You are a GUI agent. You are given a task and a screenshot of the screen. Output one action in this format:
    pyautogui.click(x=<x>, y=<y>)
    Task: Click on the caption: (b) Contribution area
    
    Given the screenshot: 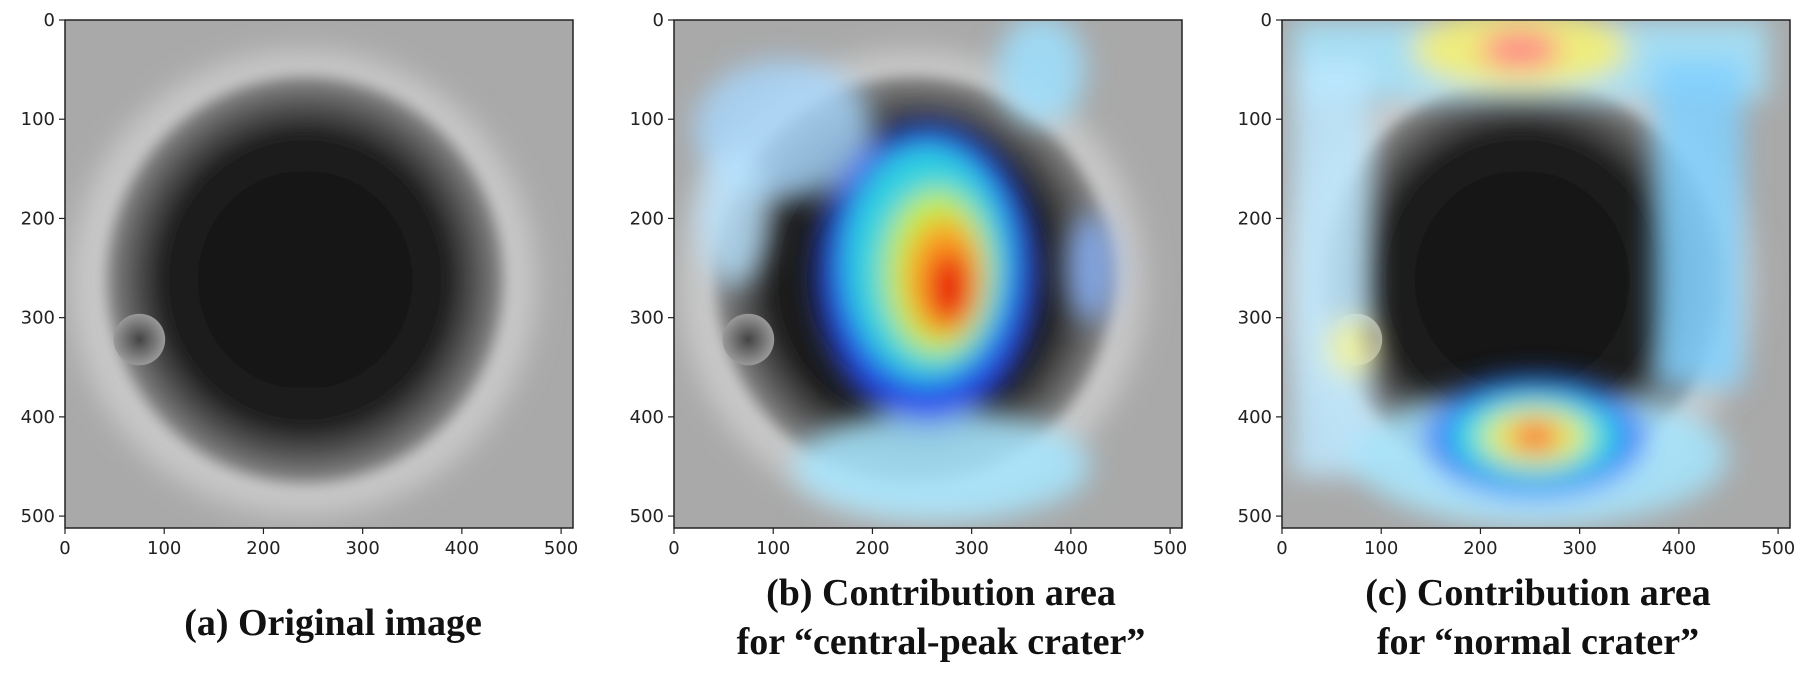 What is the action you would take?
    pyautogui.click(x=941, y=593)
    